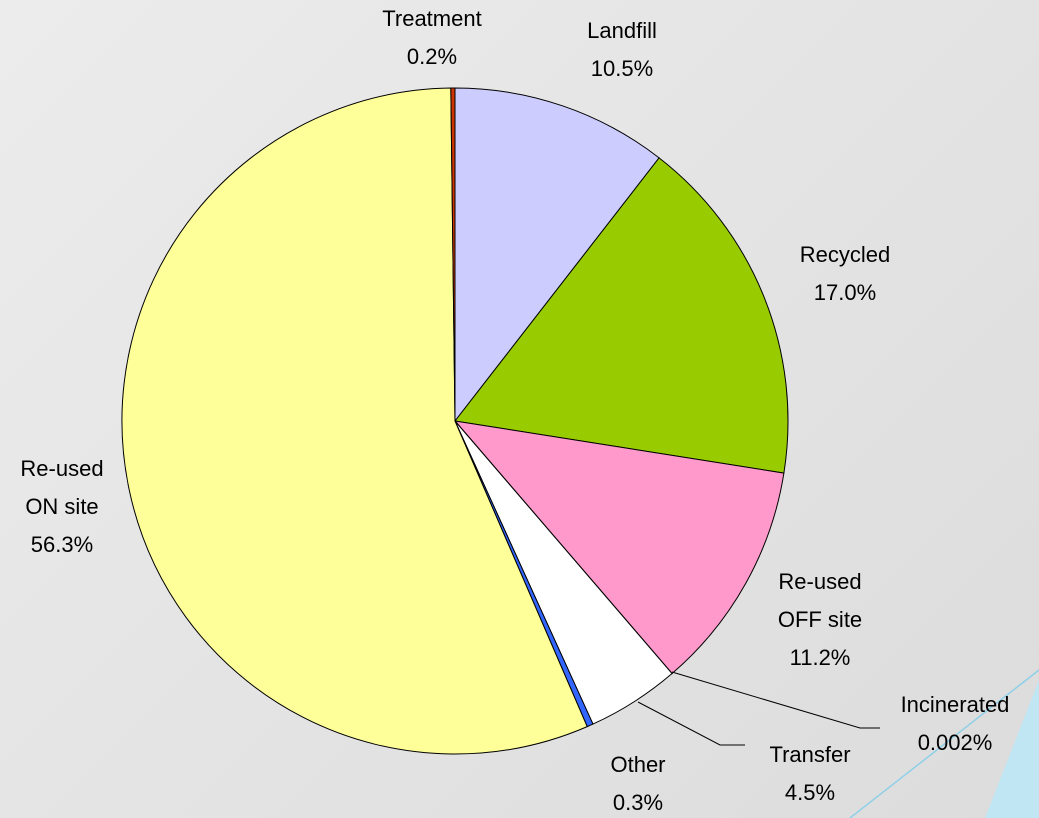  What do you see at coordinates (622, 50) in the screenshot?
I see `slice-label: Landfill 10.5%` at bounding box center [622, 50].